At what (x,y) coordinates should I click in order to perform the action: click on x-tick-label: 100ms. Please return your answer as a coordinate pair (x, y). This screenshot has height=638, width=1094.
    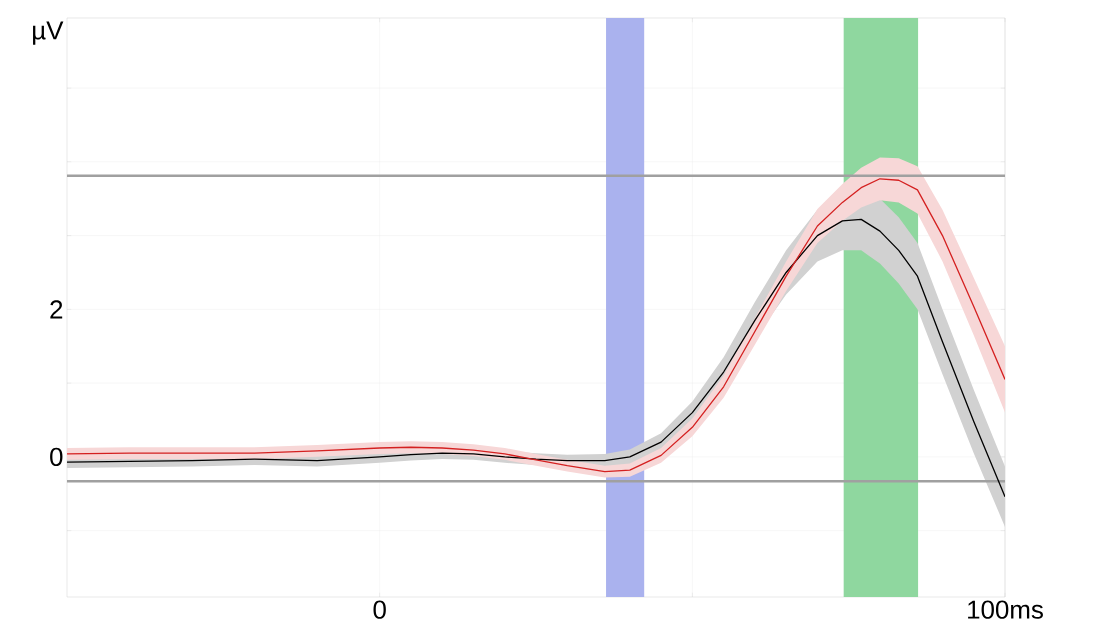
    Looking at the image, I should click on (1005, 609).